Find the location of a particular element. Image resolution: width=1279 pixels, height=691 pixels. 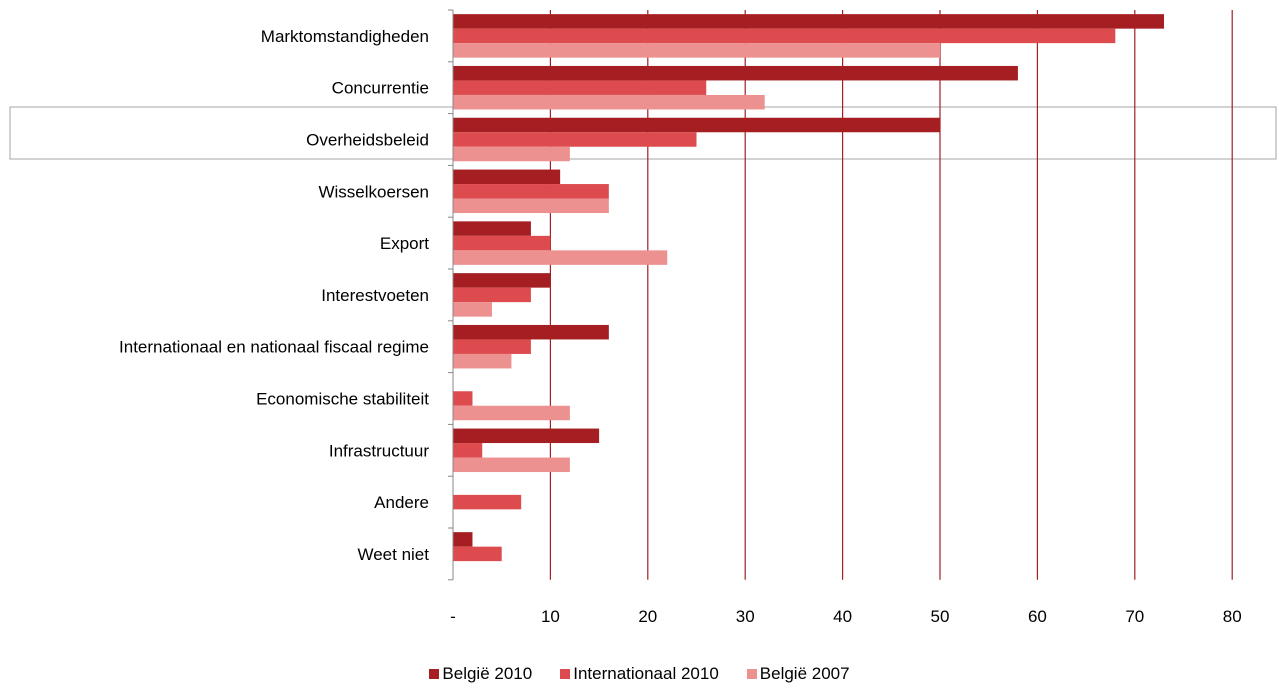

x-tick-label: 50 is located at coordinates (940, 616).